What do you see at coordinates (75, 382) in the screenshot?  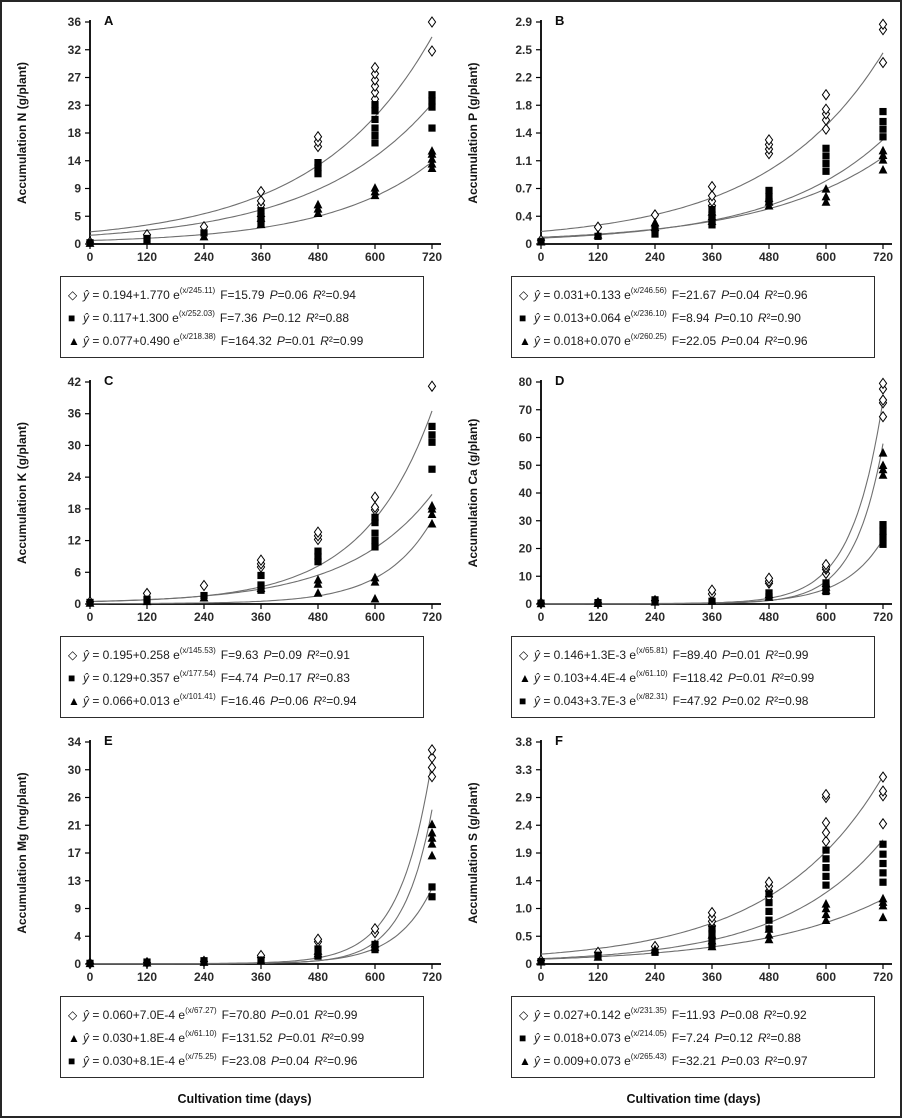 I see `y-tick-label: 42` at bounding box center [75, 382].